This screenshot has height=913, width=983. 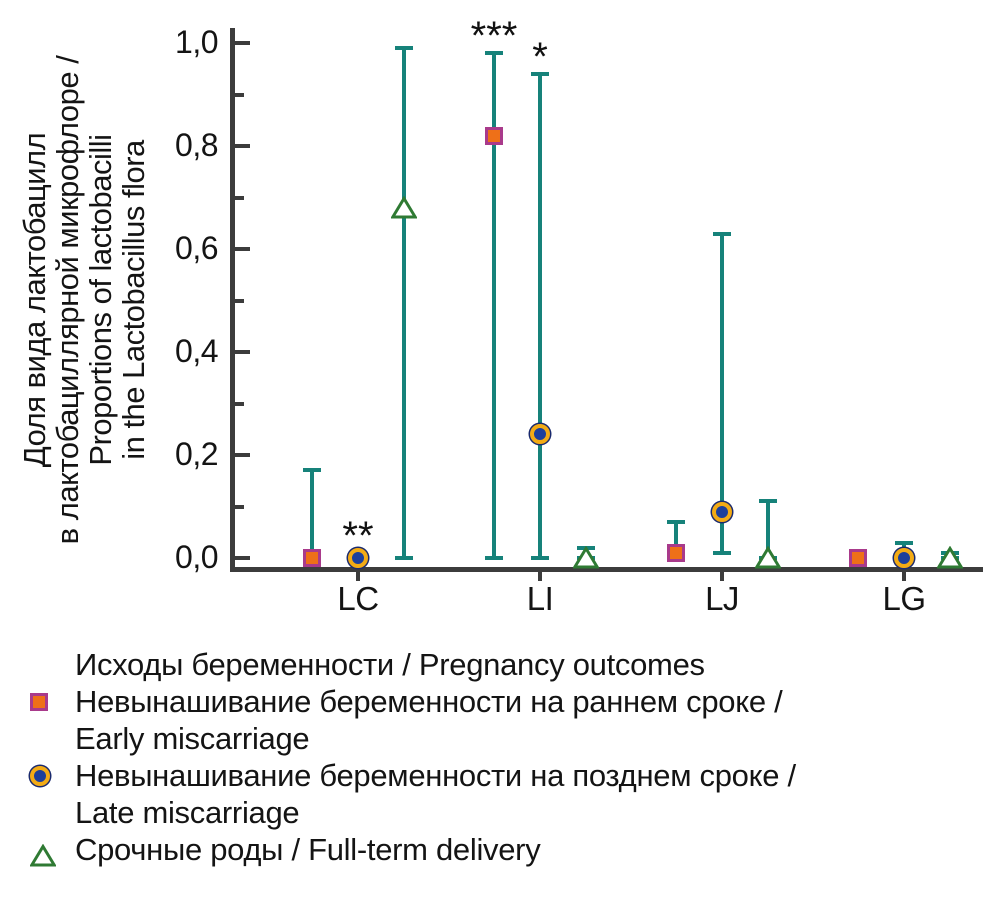 I want to click on x-tick-label: LC, so click(x=358, y=598).